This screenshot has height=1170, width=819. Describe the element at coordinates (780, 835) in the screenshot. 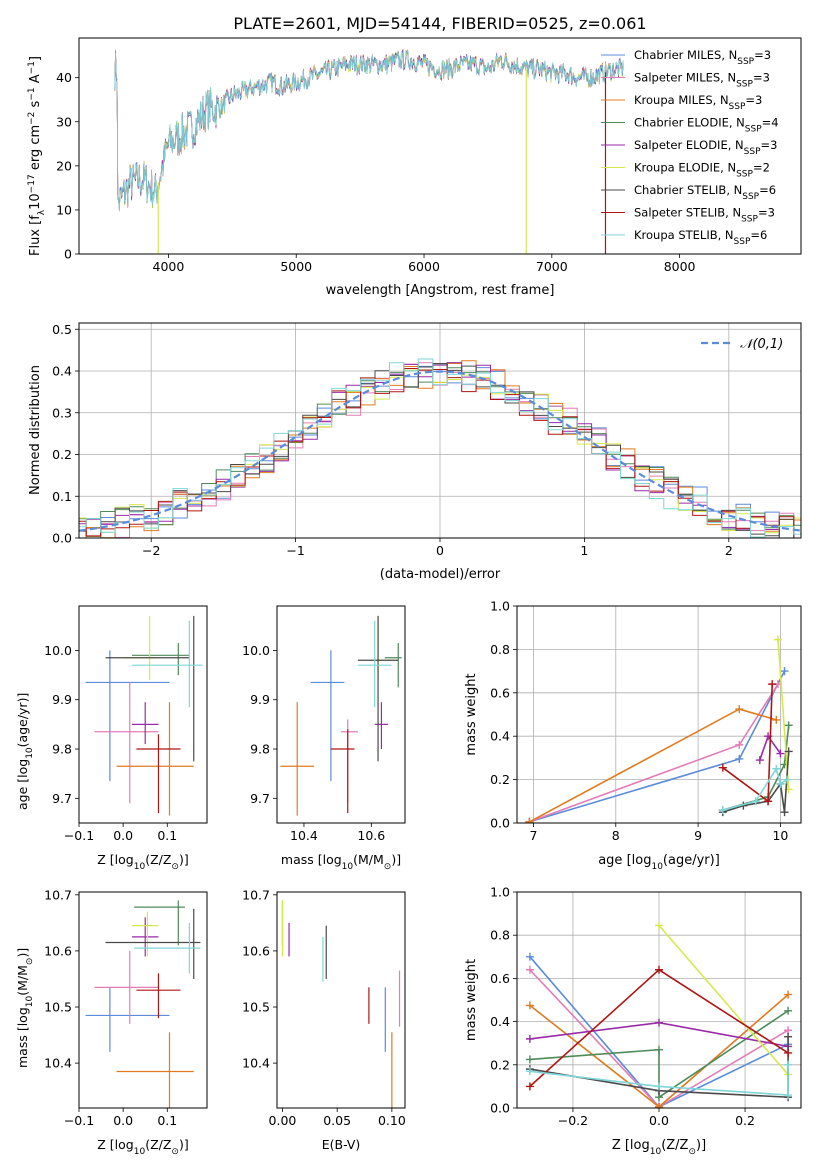

I see `x-tick-label: 10` at that location.